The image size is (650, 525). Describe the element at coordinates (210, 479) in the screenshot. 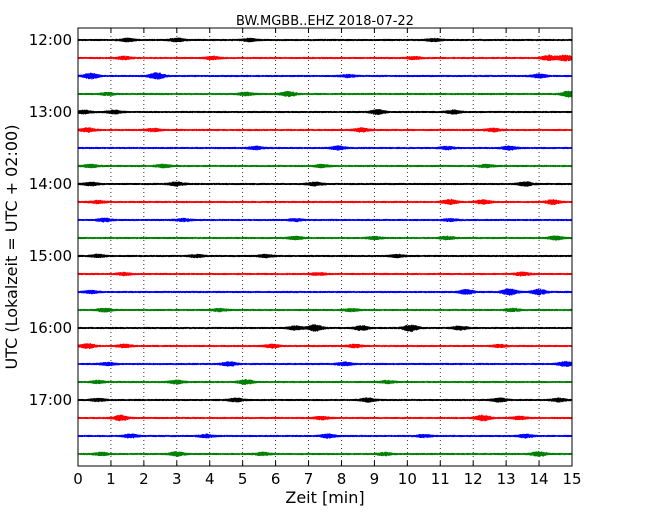

I see `x-tick-label-4: 4` at that location.